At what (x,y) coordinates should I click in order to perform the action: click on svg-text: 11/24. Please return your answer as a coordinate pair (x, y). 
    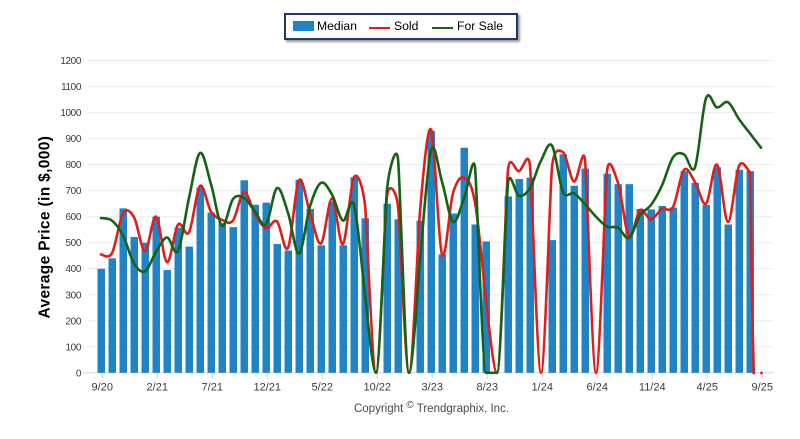
    Looking at the image, I should click on (652, 388).